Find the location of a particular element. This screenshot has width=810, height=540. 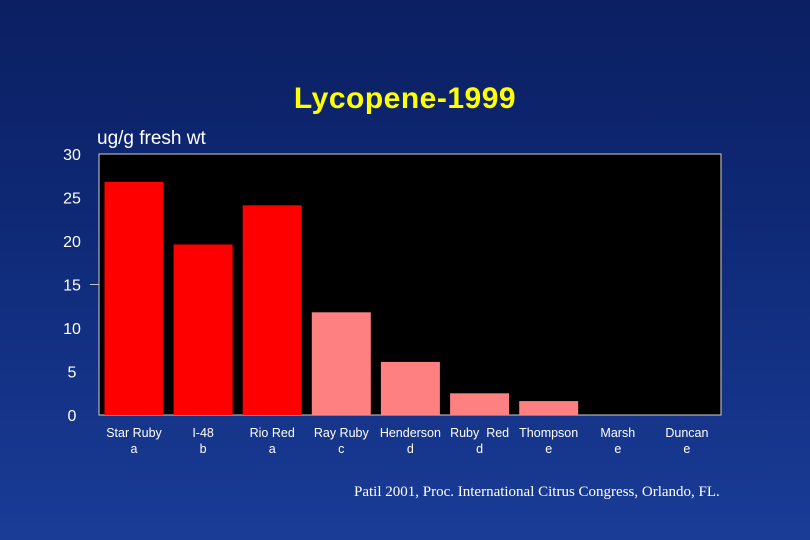

x-tick-label: Henderson is located at coordinates (410, 433).